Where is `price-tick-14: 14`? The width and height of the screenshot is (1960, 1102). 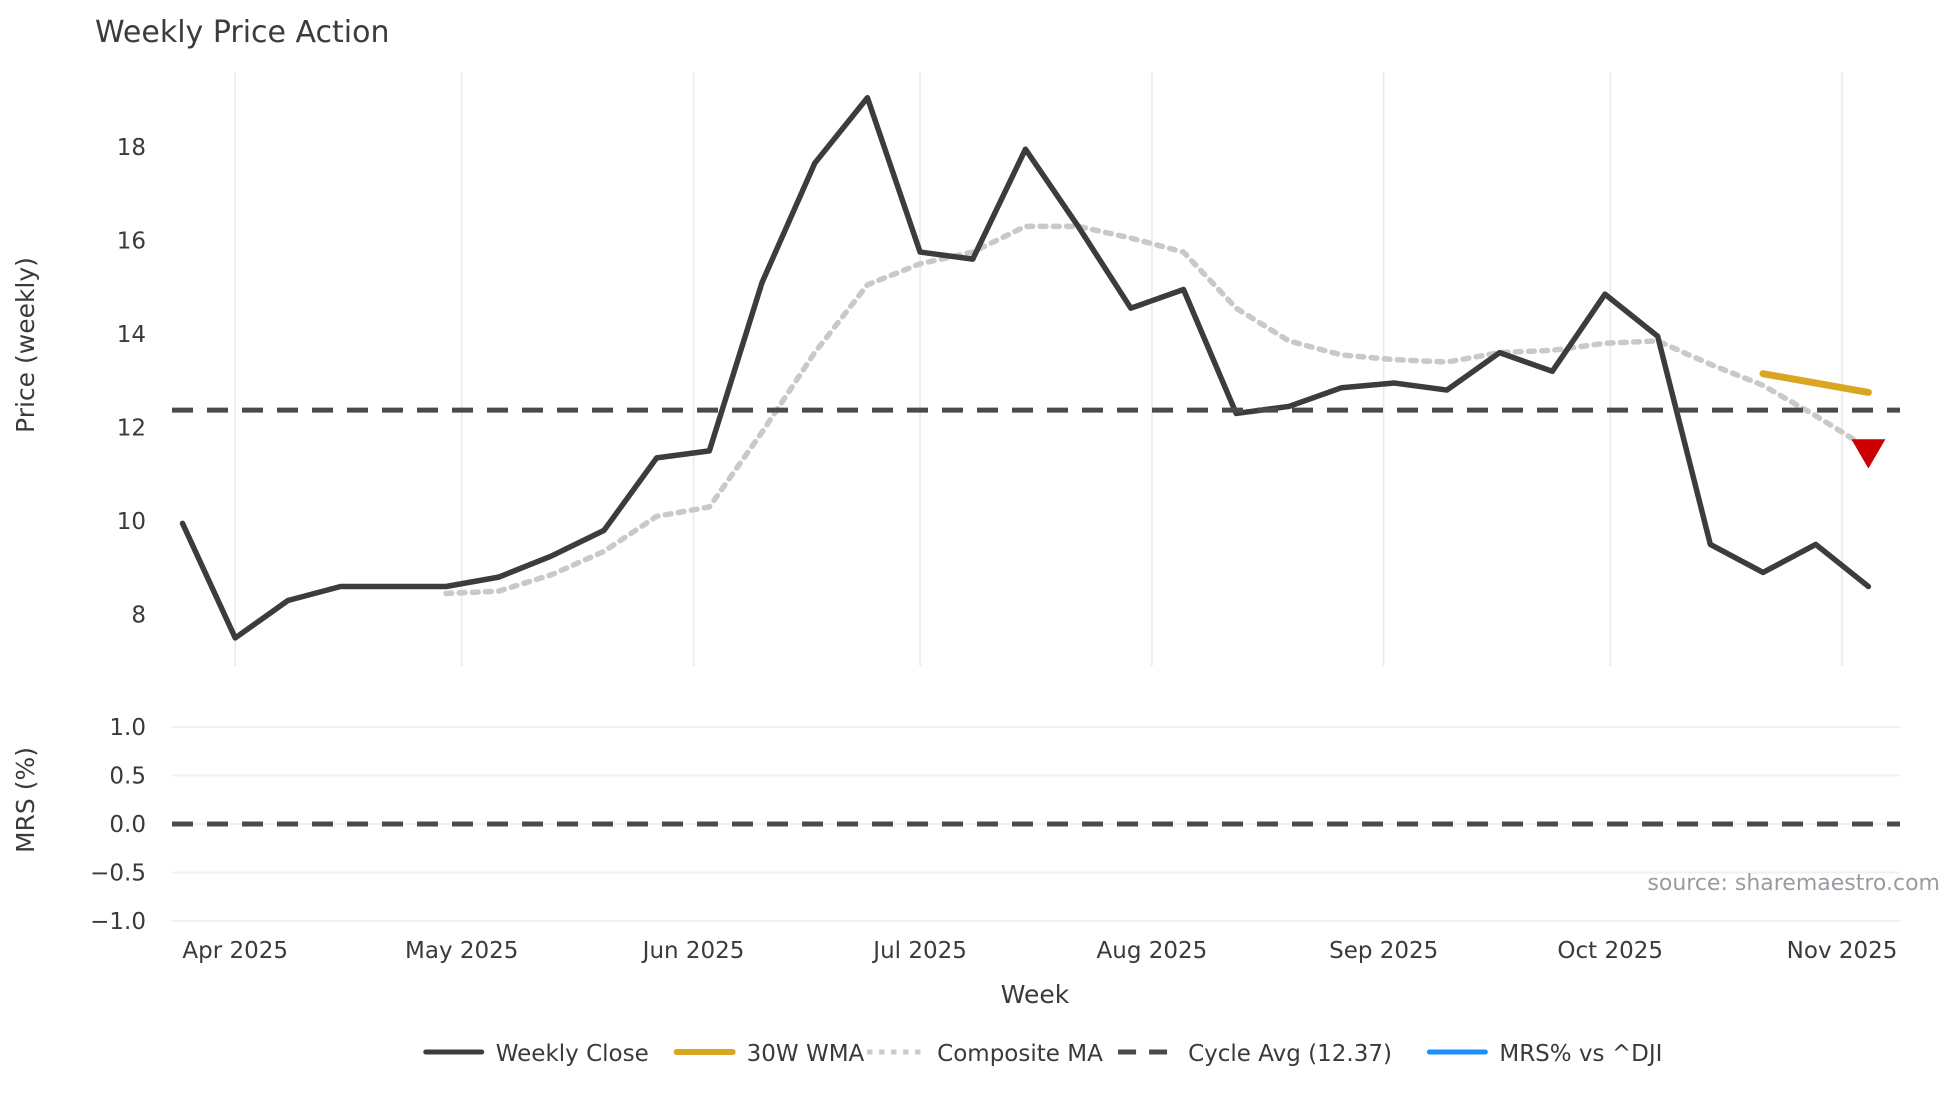 price-tick-14: 14 is located at coordinates (131, 335).